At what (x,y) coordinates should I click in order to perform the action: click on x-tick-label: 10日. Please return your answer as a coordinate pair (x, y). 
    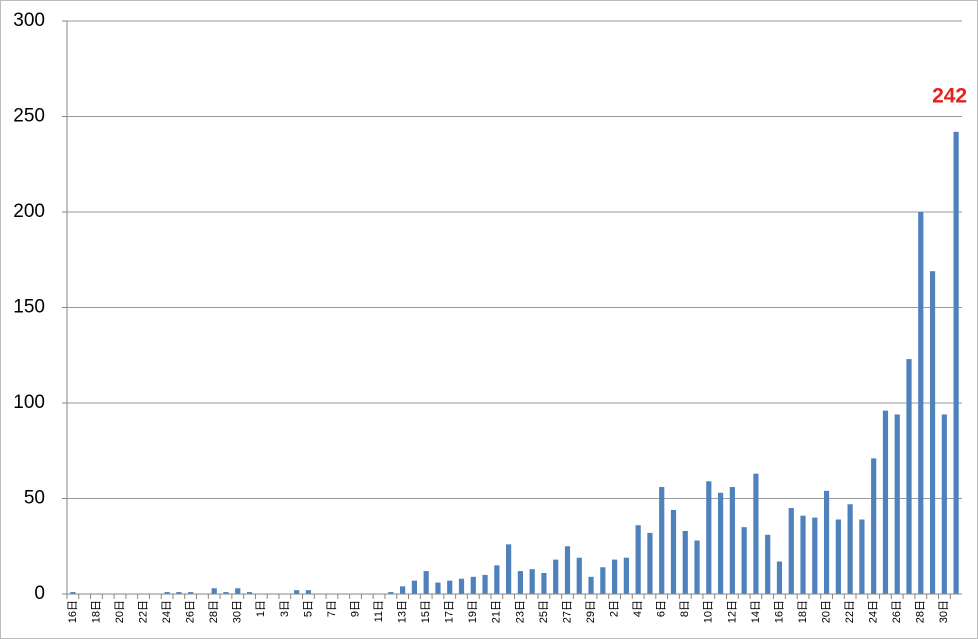
    Looking at the image, I should click on (709, 611).